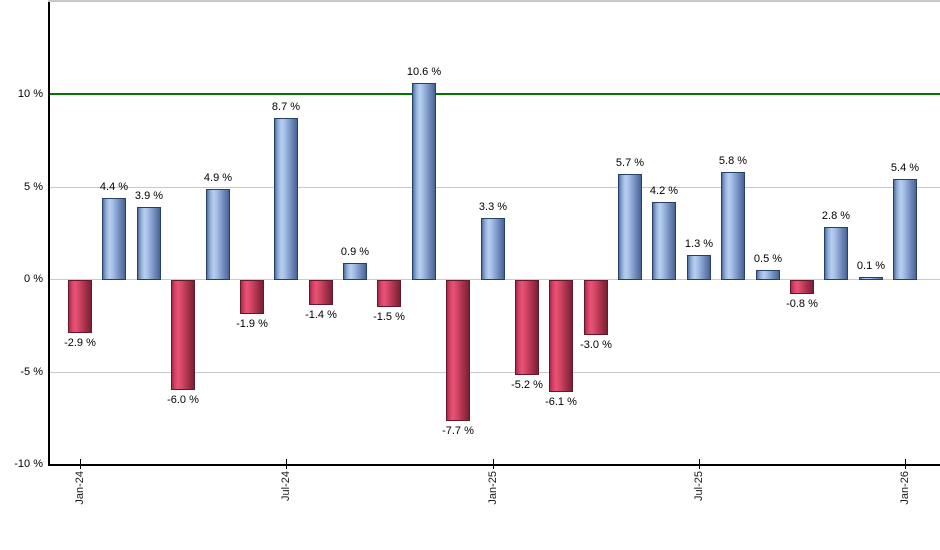  I want to click on bar-value-label: -1.4 %, so click(321, 315).